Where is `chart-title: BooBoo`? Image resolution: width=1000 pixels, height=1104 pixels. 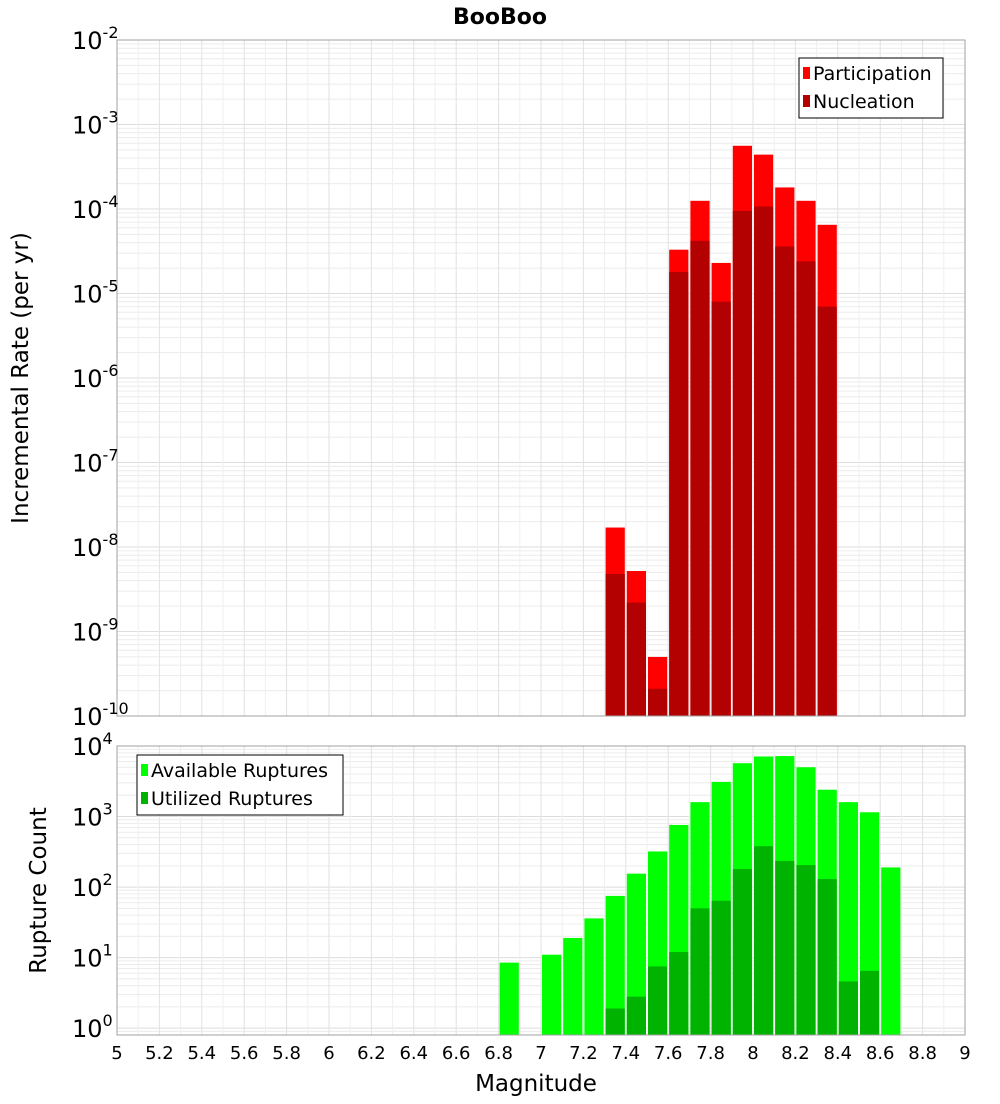 chart-title: BooBoo is located at coordinates (500, 17).